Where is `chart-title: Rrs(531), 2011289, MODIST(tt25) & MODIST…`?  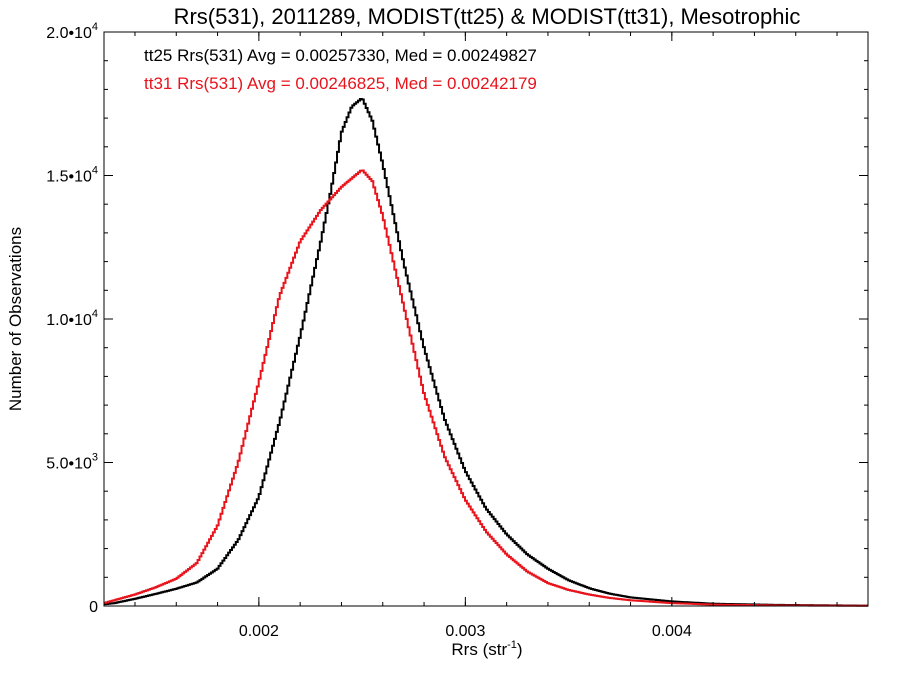
chart-title: Rrs(531), 2011289, MODIST(tt25) & MODIST… is located at coordinates (487, 16).